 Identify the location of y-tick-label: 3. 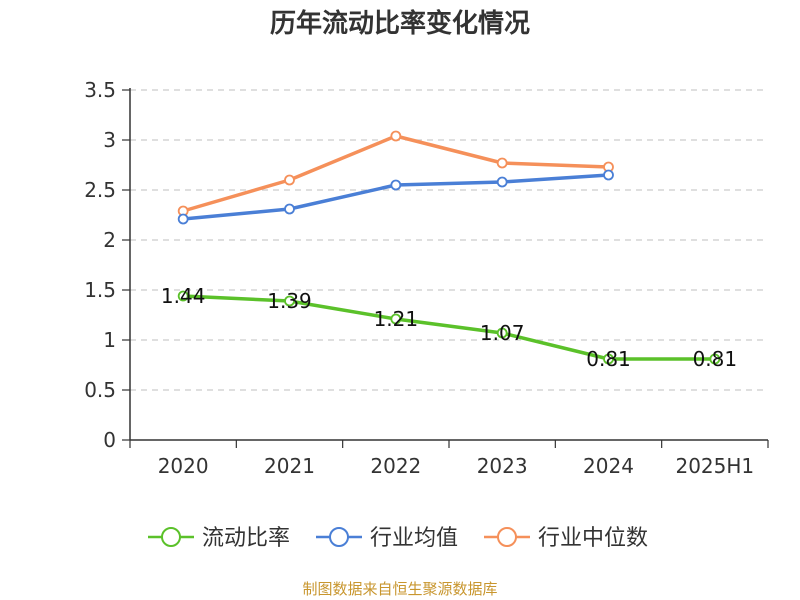
(109, 140).